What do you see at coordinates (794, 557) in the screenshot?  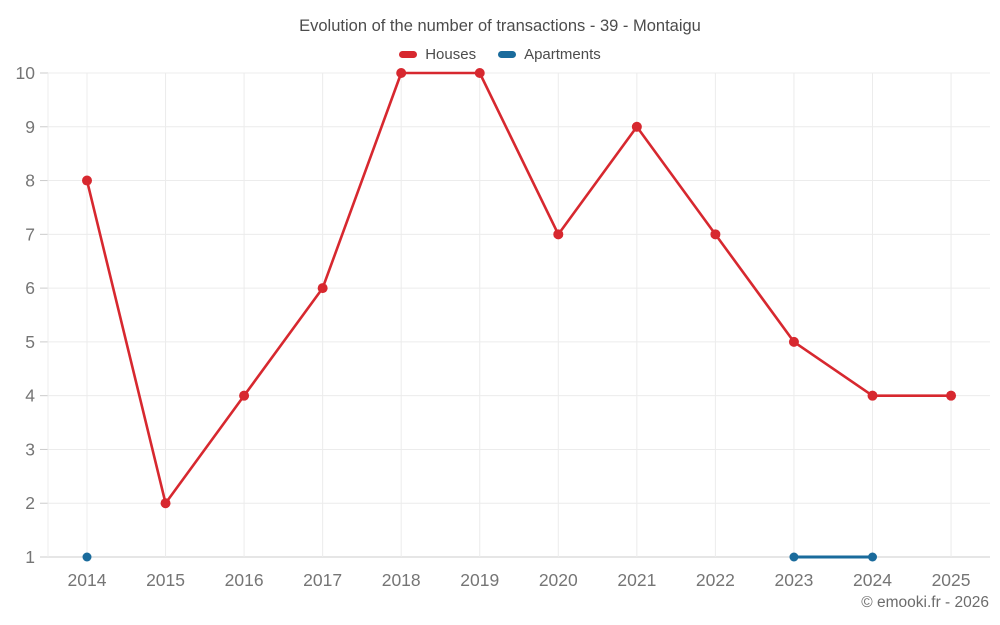 I see `apartments-point-2023` at bounding box center [794, 557].